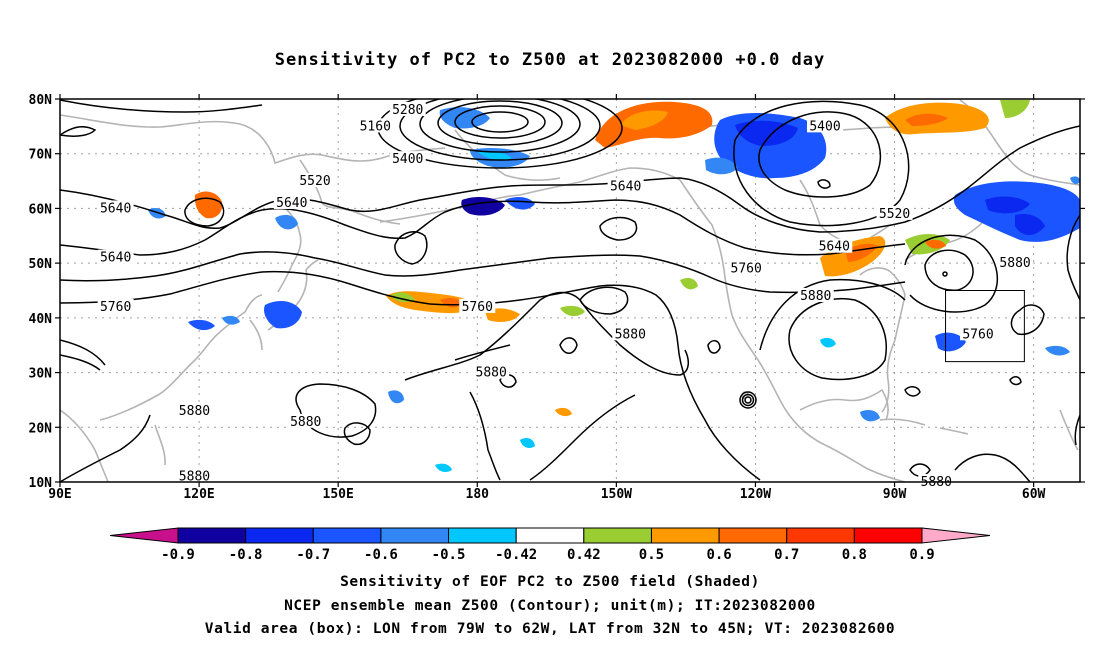 The width and height of the screenshot is (1100, 650). Describe the element at coordinates (338, 494) in the screenshot. I see `lon-label: 150E` at that location.